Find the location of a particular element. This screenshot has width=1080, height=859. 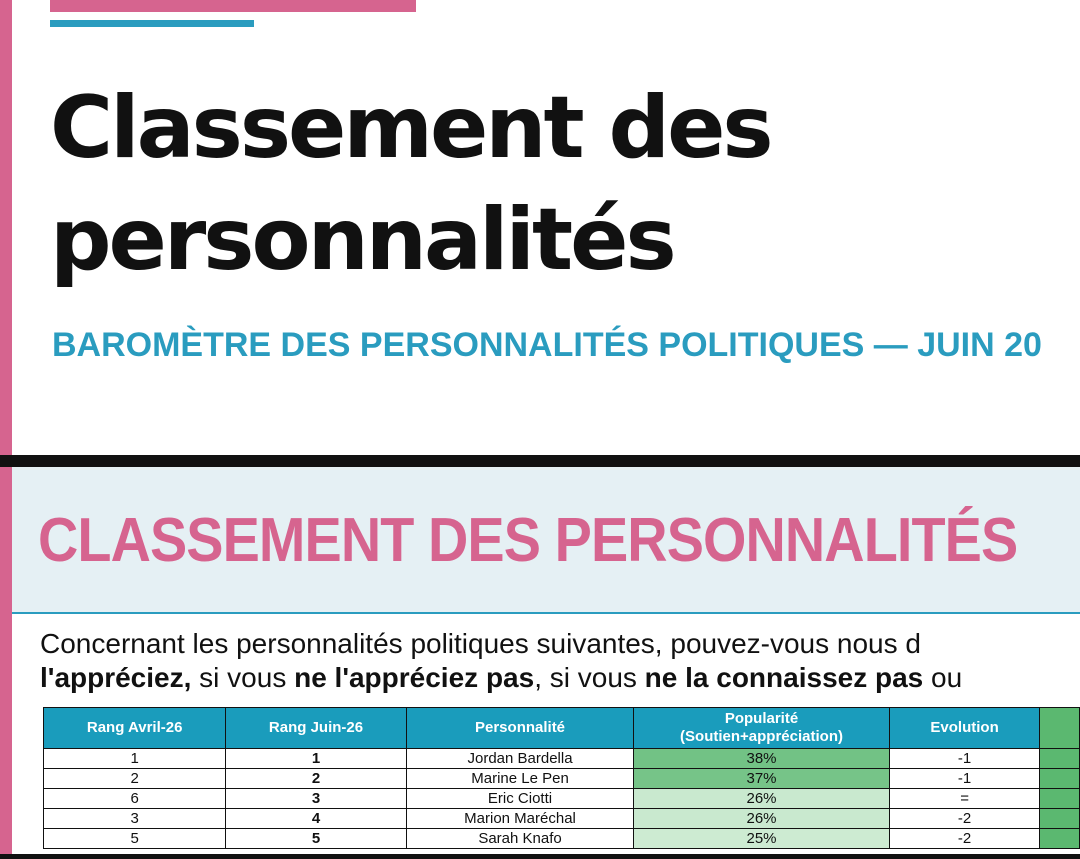

table-cell: Eric Ciotti is located at coordinates (520, 798).